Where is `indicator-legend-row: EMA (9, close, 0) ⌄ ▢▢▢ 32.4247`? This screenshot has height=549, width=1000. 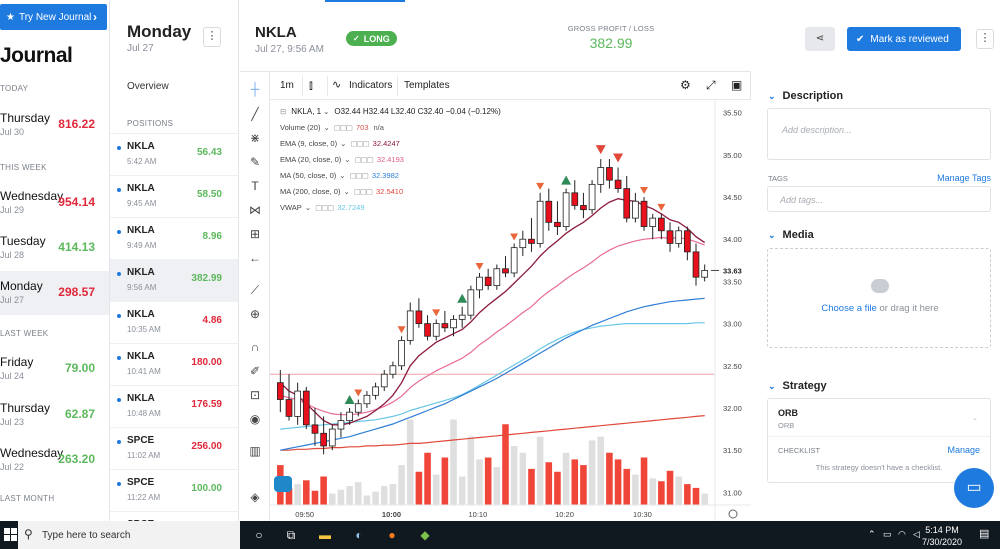
indicator-legend-row: EMA (9, close, 0) ⌄ ▢▢▢ 32.4247 is located at coordinates (340, 143).